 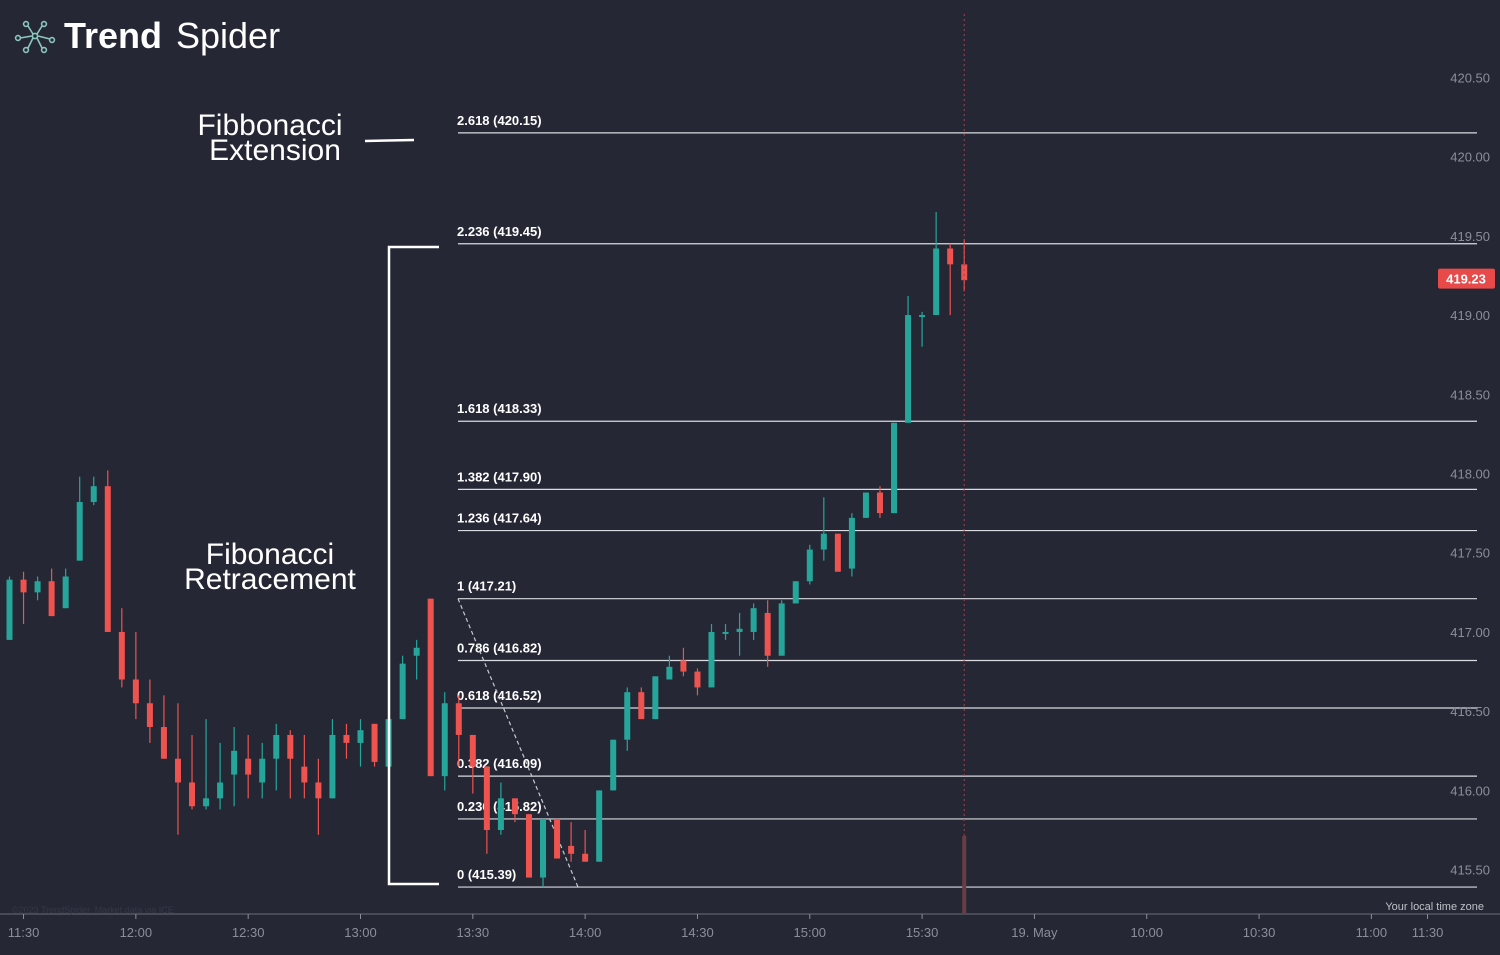 I want to click on copyright-text: ©2023 TrendSpider. Market data via ICE, so click(x=93, y=910).